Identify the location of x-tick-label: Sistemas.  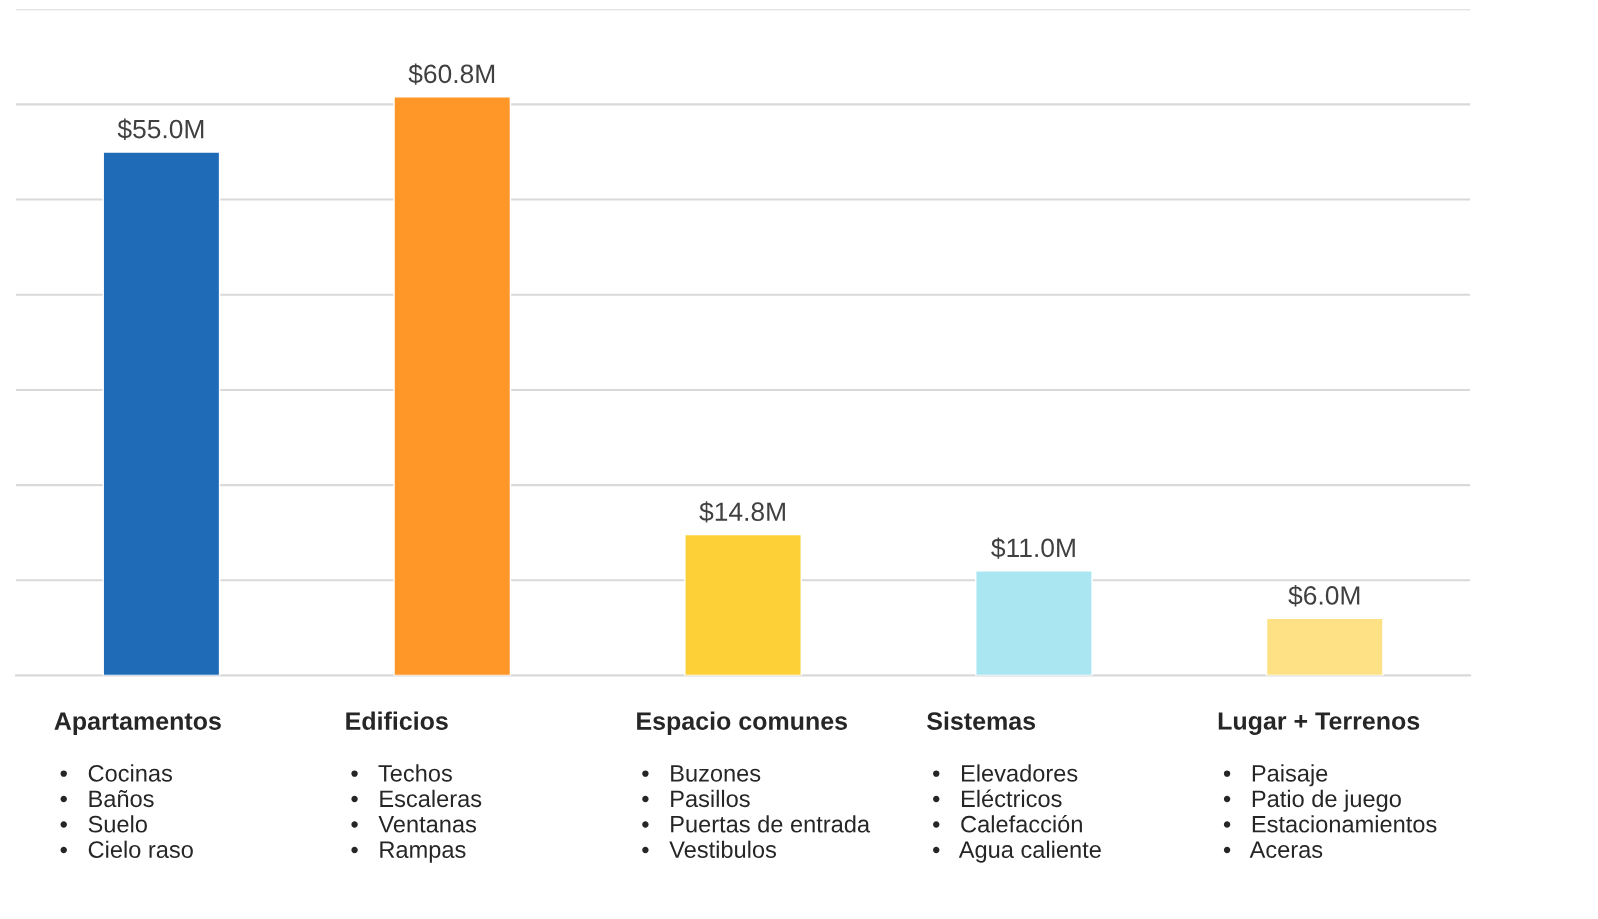
(981, 720).